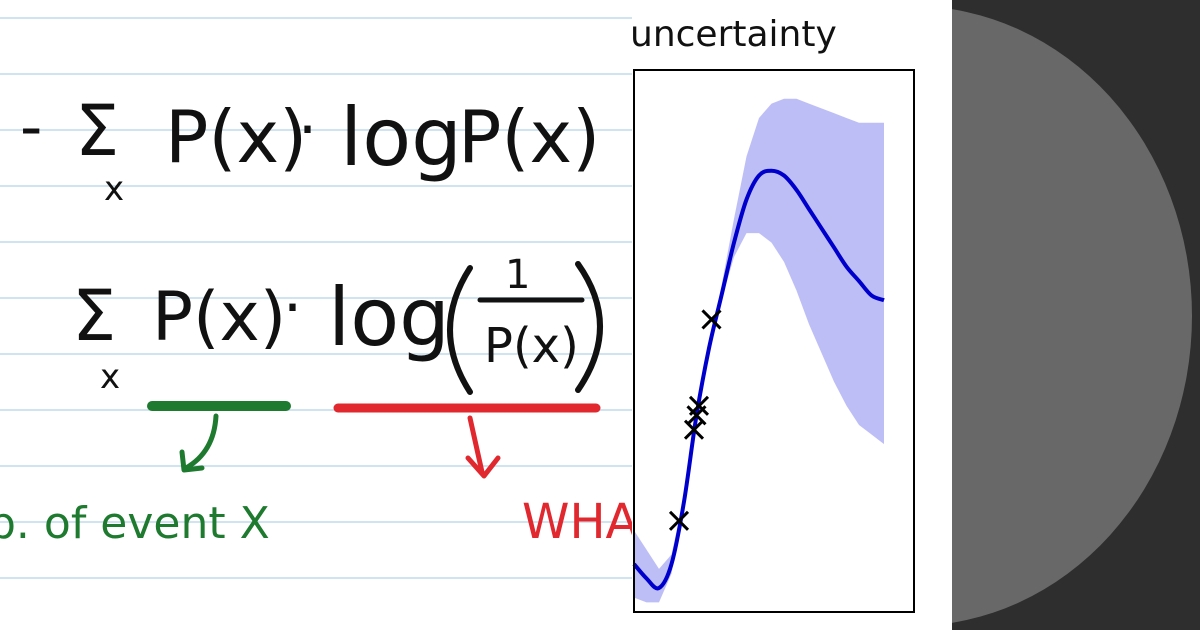 Image resolution: width=1200 pixels, height=630 pixels. What do you see at coordinates (135, 523) in the screenshot?
I see `green-label: b. of event X` at bounding box center [135, 523].